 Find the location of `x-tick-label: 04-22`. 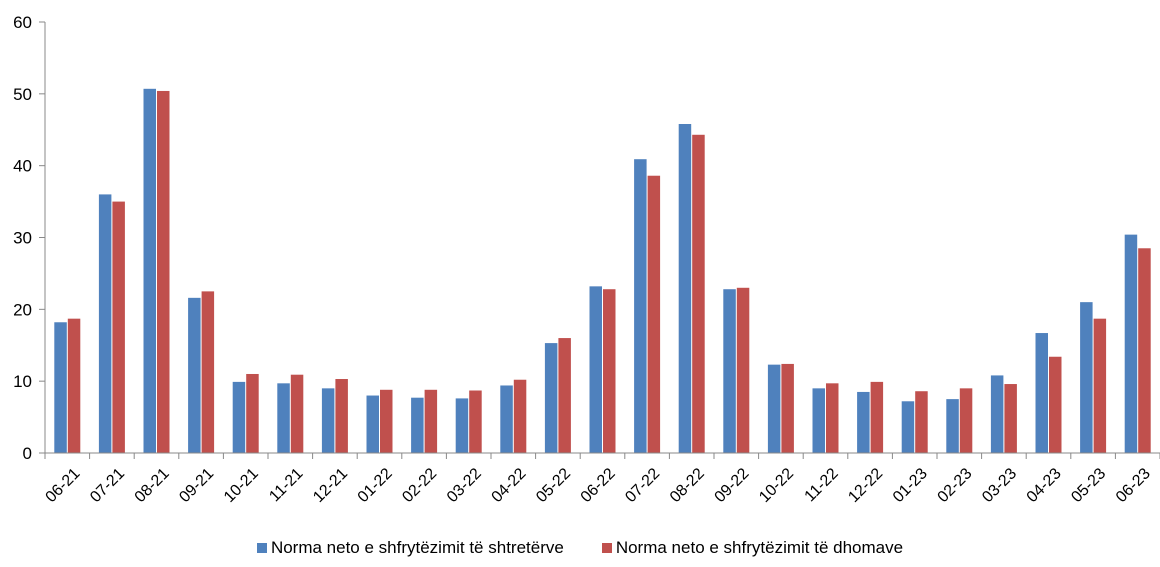

x-tick-label: 04-22 is located at coordinates (509, 485).